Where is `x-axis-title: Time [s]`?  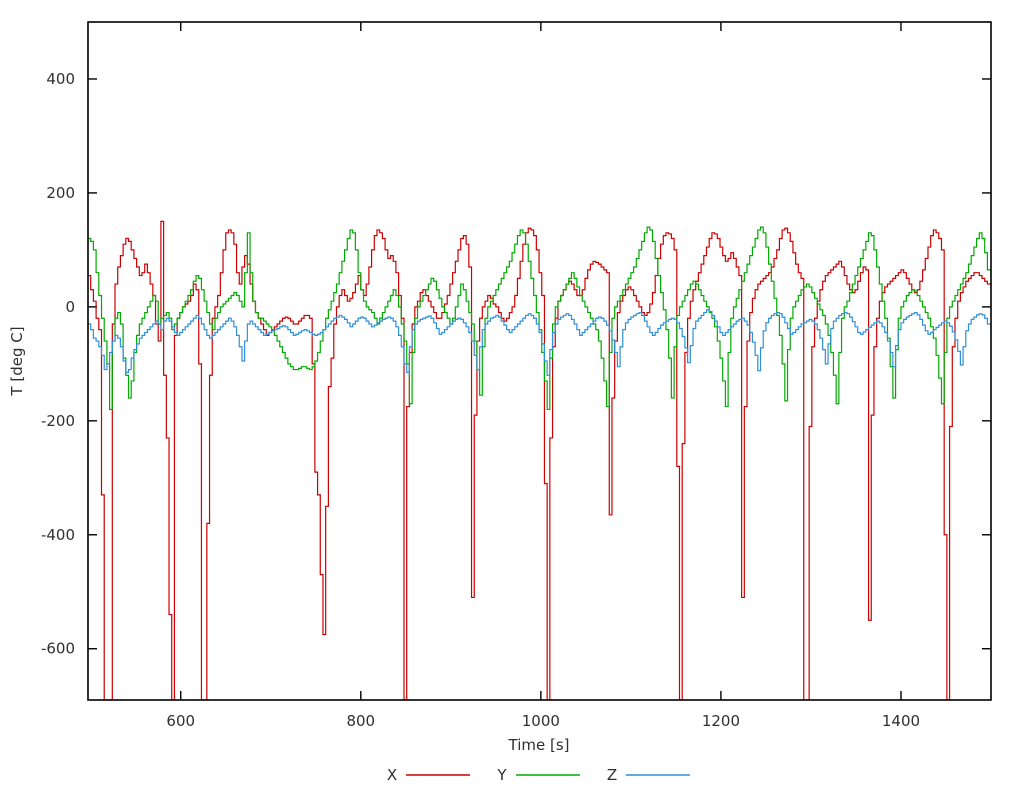 x-axis-title: Time [s] is located at coordinates (539, 745).